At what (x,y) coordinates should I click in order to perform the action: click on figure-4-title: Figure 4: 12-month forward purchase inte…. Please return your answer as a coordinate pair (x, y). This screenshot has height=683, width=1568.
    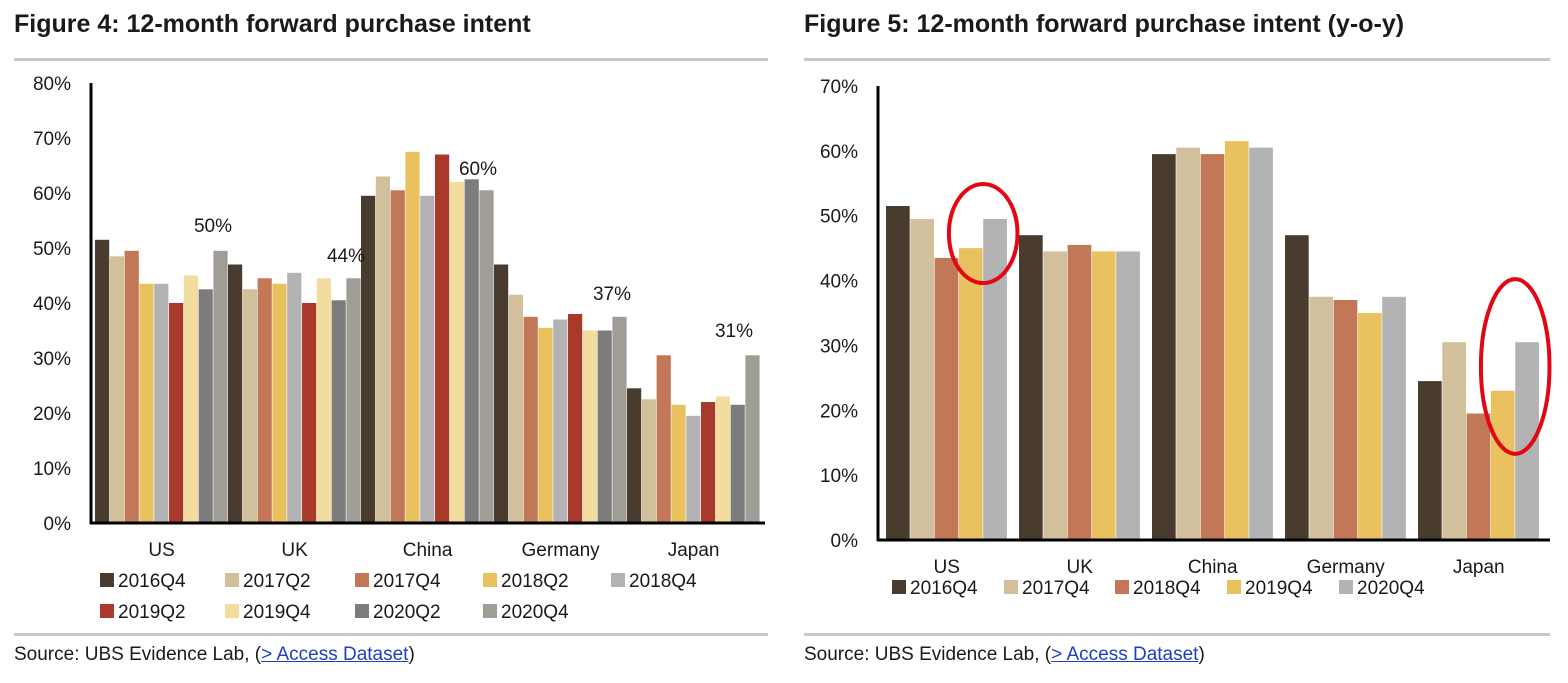
    Looking at the image, I should click on (272, 24).